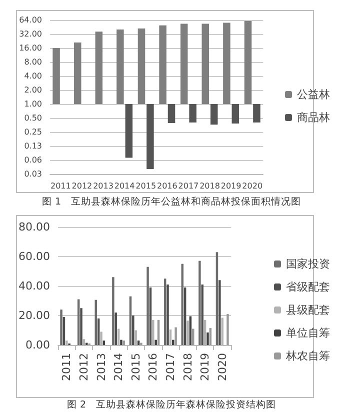  I want to click on y-tick-label: 32.00, so click(30, 34).